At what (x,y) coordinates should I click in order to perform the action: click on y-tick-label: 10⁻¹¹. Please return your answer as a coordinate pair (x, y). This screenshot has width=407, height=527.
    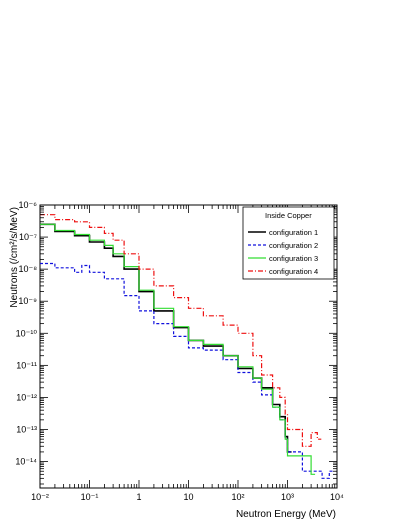
    Looking at the image, I should click on (26, 365).